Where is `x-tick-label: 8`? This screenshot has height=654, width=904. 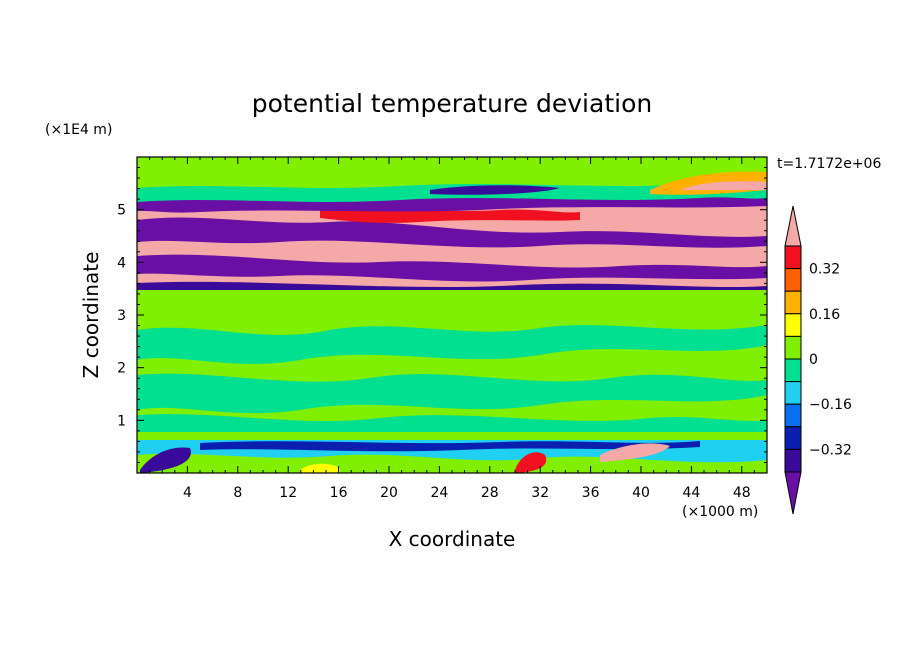
x-tick-label: 8 is located at coordinates (237, 493).